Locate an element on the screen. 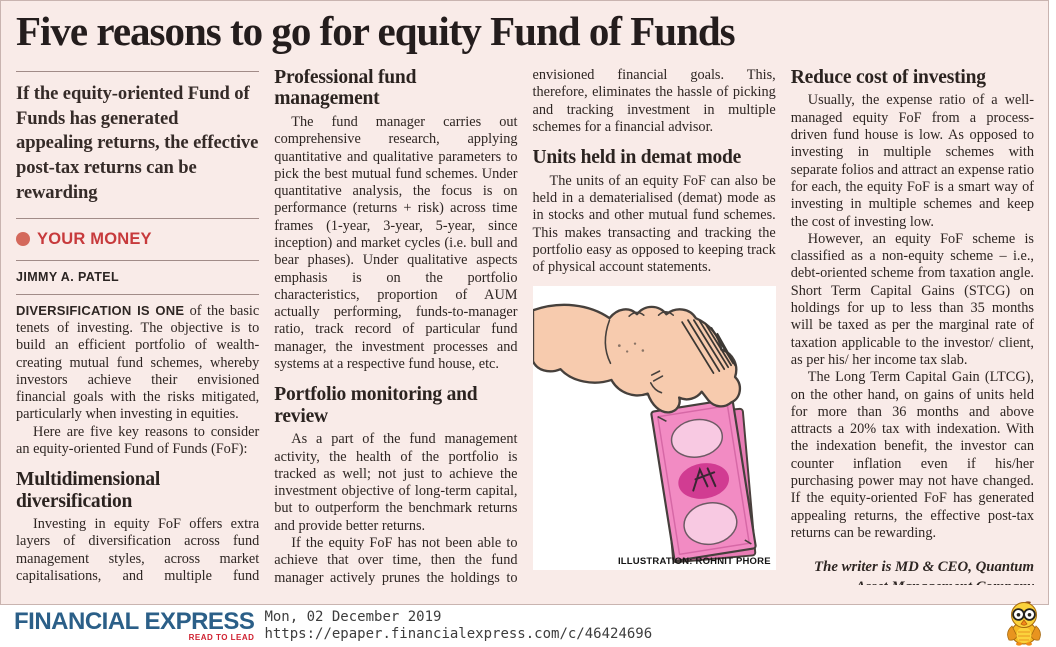  subhead-reduce-cost-of-investing: Reduce cost of investing is located at coordinates (888, 78).